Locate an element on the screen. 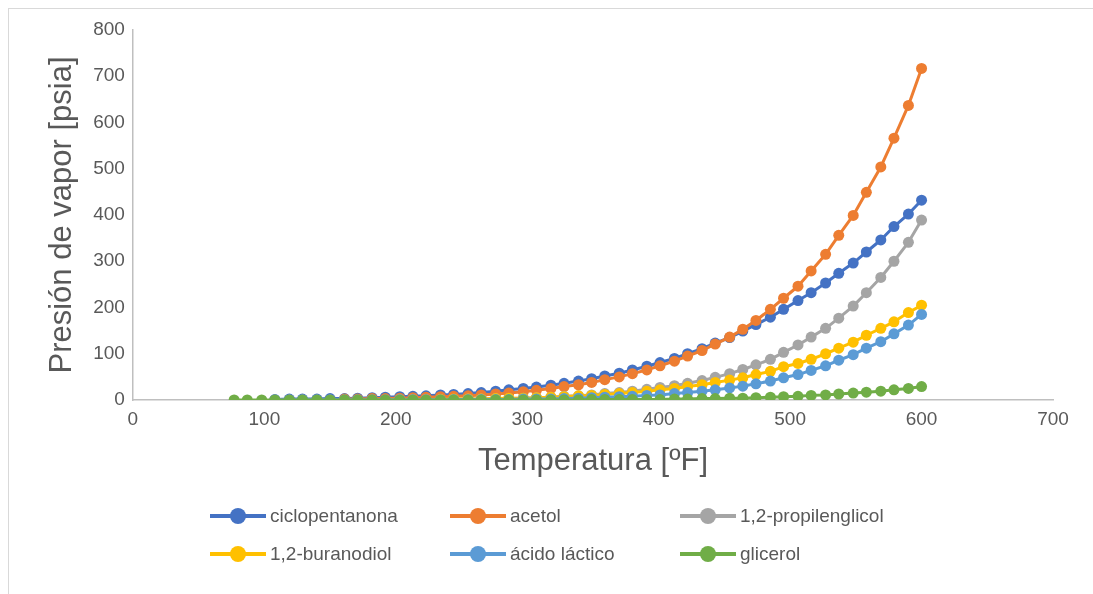  x-tick-label: 700 is located at coordinates (1053, 418).